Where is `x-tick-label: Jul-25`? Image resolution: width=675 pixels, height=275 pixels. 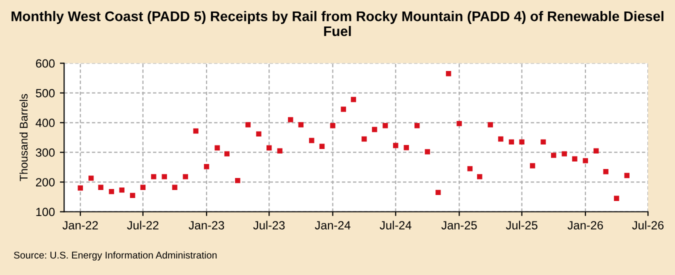 x-tick-label: Jul-25 is located at coordinates (522, 225).